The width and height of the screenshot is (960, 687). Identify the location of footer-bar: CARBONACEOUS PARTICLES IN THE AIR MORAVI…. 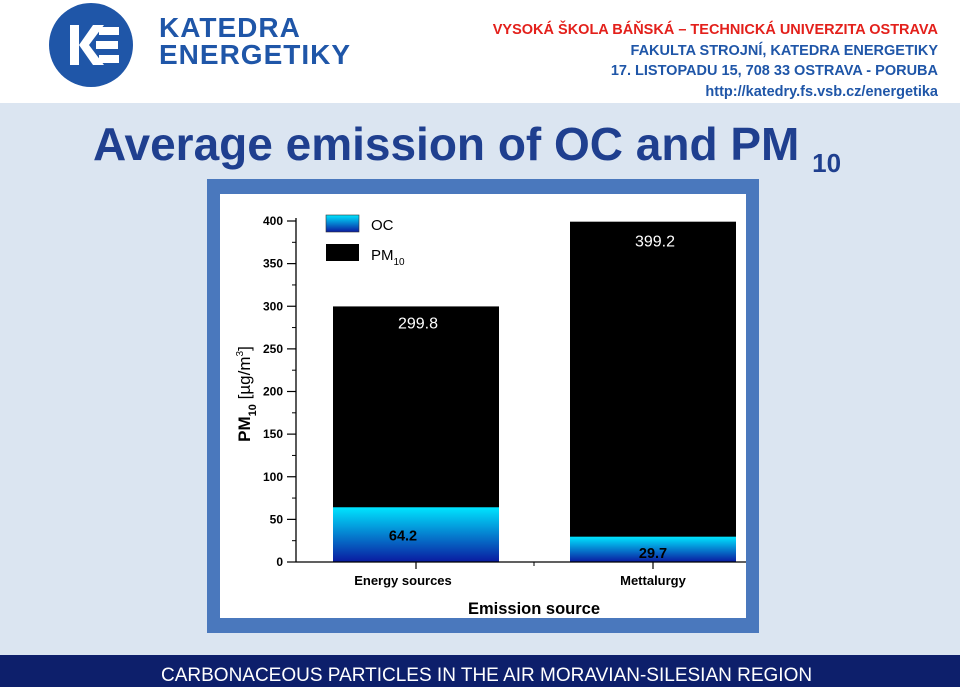
(480, 671).